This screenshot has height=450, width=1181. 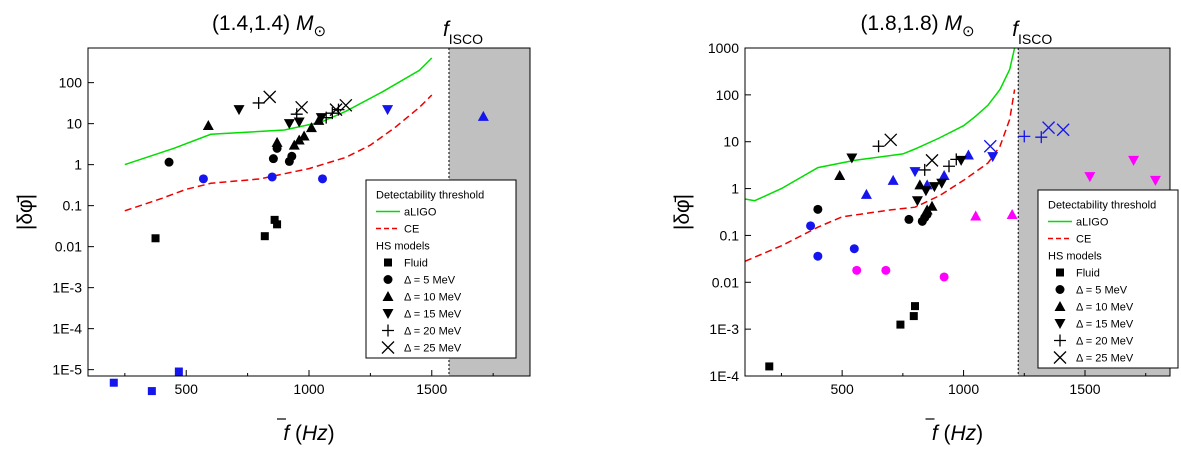 I want to click on y-tick-label: 1000, so click(x=723, y=48).